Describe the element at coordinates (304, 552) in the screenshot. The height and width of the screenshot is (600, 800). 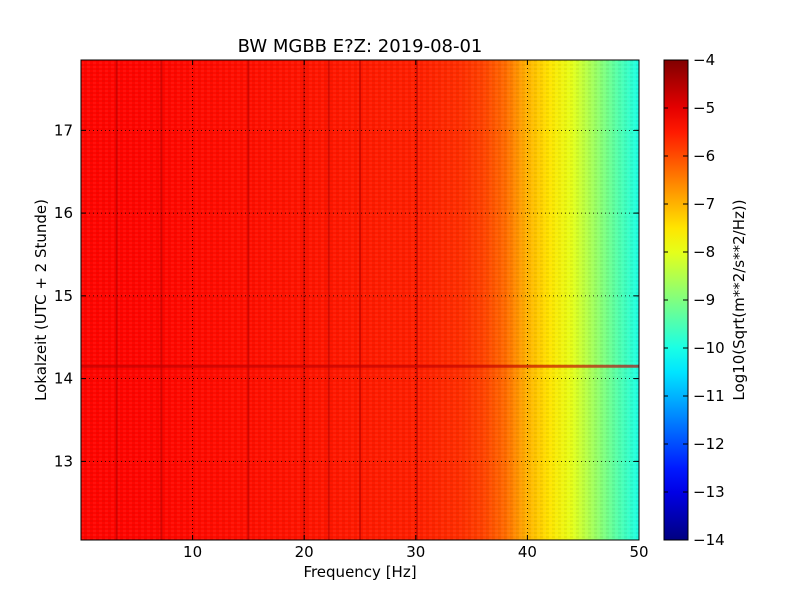
I see `x-tick-label: 20` at that location.